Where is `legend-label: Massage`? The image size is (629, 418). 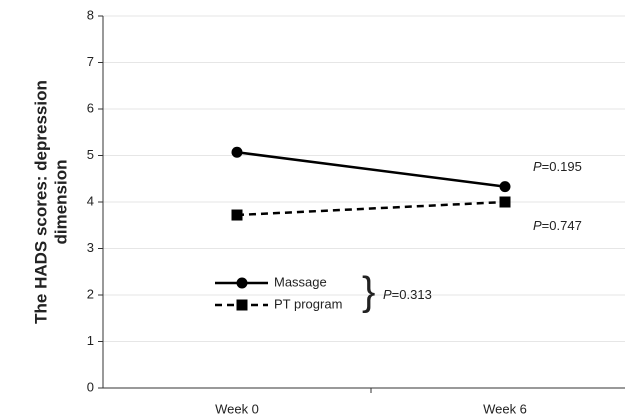
legend-label: Massage is located at coordinates (300, 281).